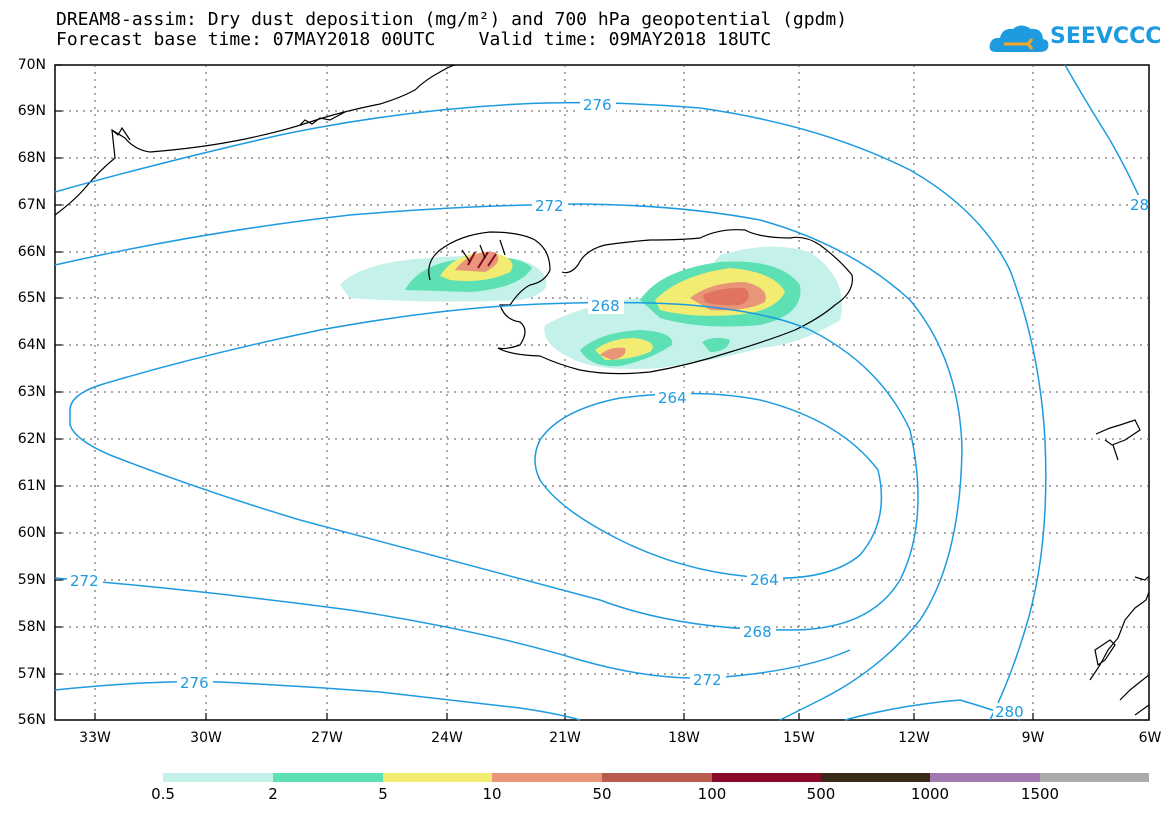 This screenshot has height=815, width=1175. I want to click on lat-label-68N: 68N, so click(31, 158).